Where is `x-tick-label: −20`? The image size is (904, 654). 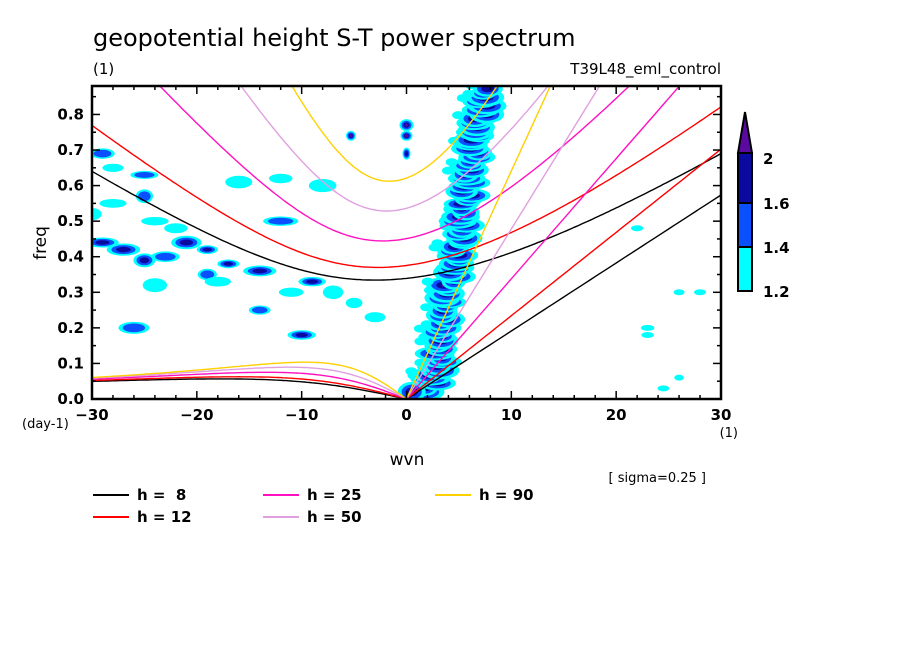
x-tick-label: −20 is located at coordinates (196, 415).